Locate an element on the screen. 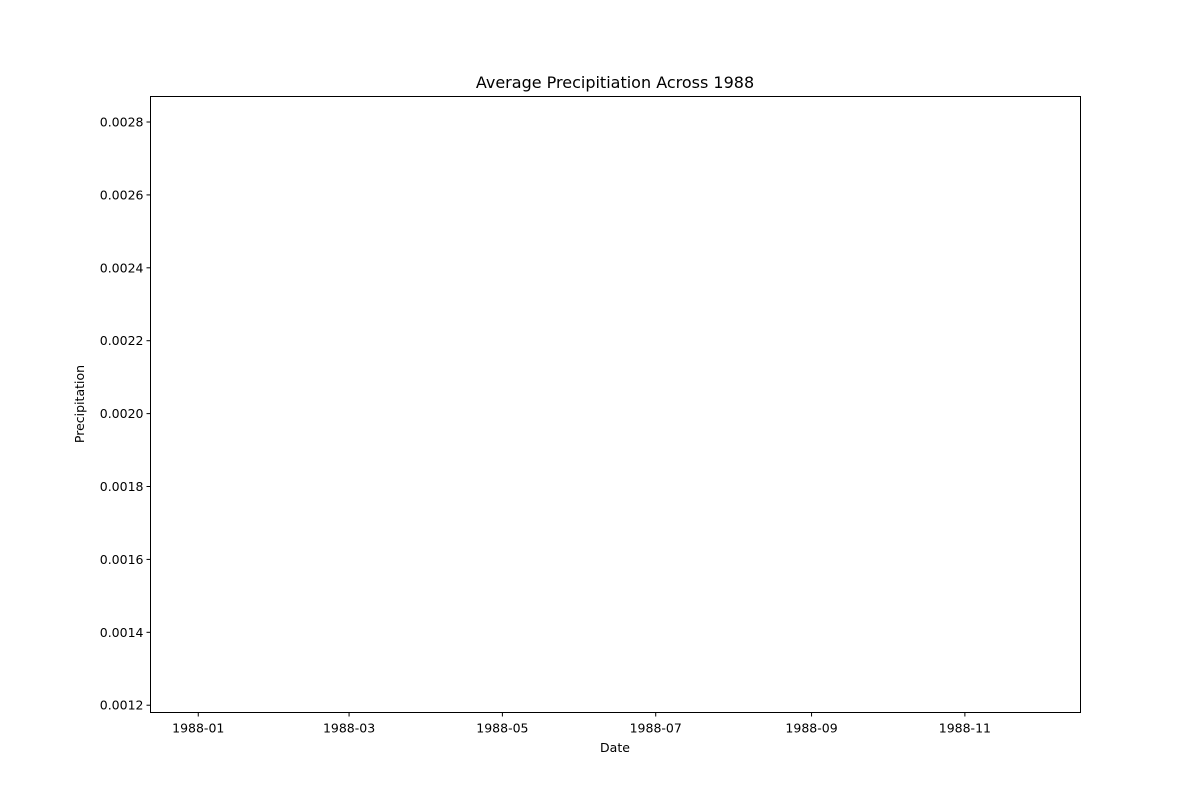 The image size is (1200, 800). chart-title: Average Precipitiation Across 1988 is located at coordinates (615, 82).